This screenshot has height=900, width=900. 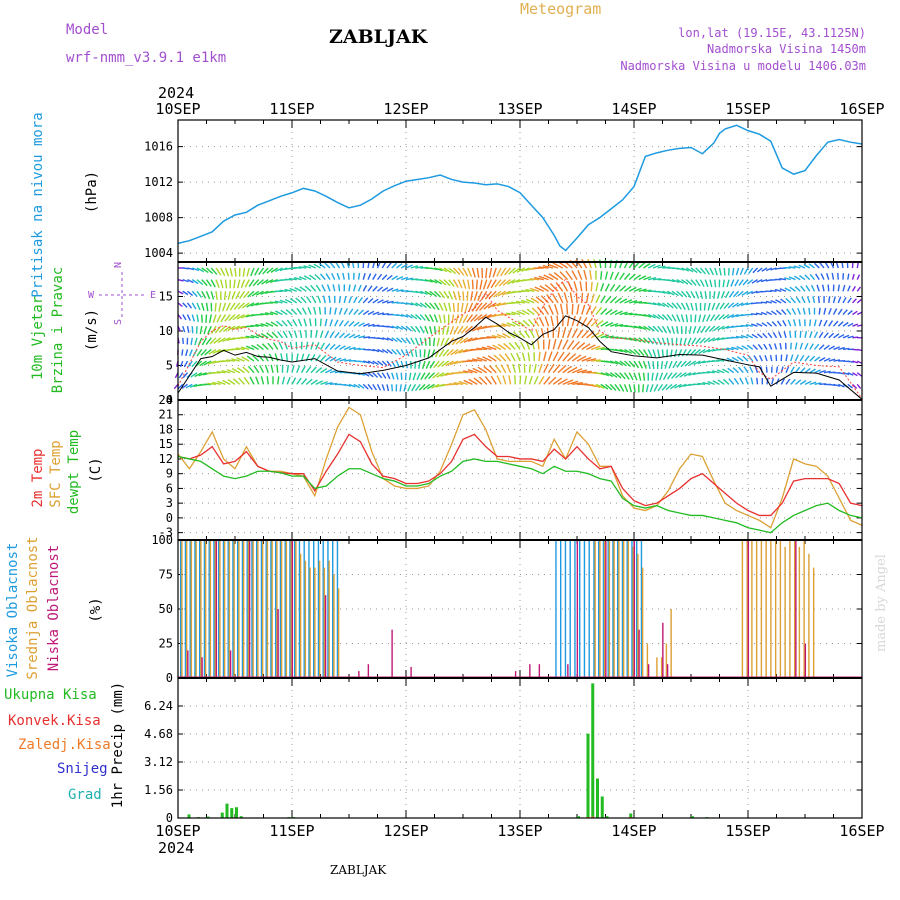 I want to click on cloud-unit: (%), so click(x=96, y=609).